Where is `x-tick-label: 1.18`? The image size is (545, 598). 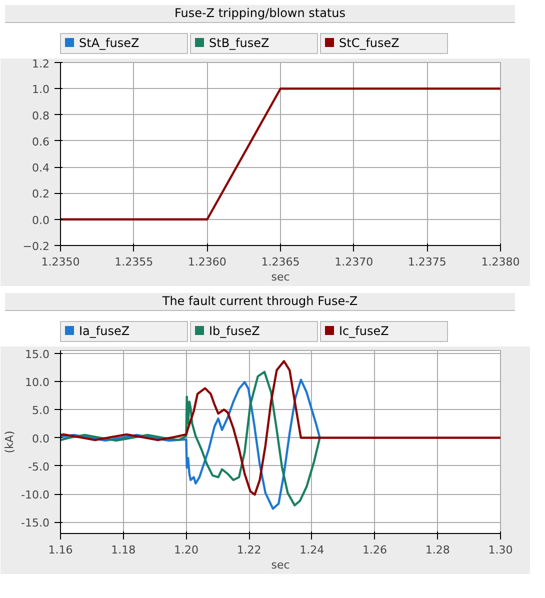
x-tick-label: 1.18 is located at coordinates (123, 550).